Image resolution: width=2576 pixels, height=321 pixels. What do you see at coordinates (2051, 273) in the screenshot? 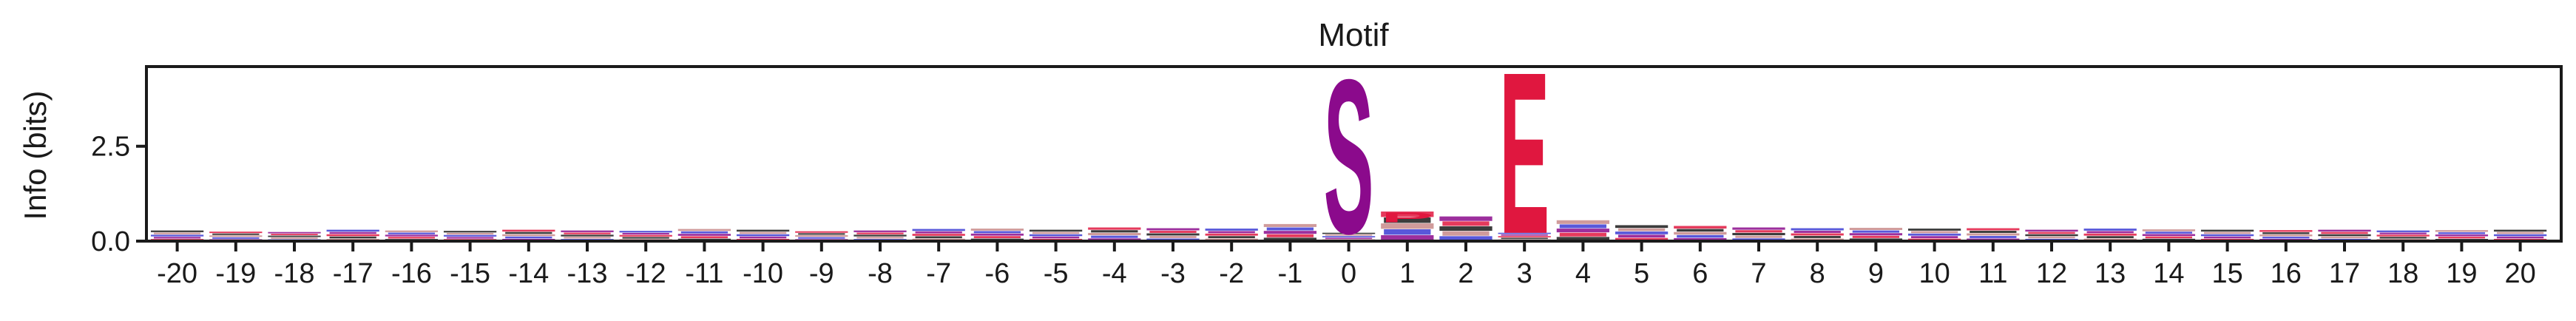
I see `x-tick-label: 12` at bounding box center [2051, 273].